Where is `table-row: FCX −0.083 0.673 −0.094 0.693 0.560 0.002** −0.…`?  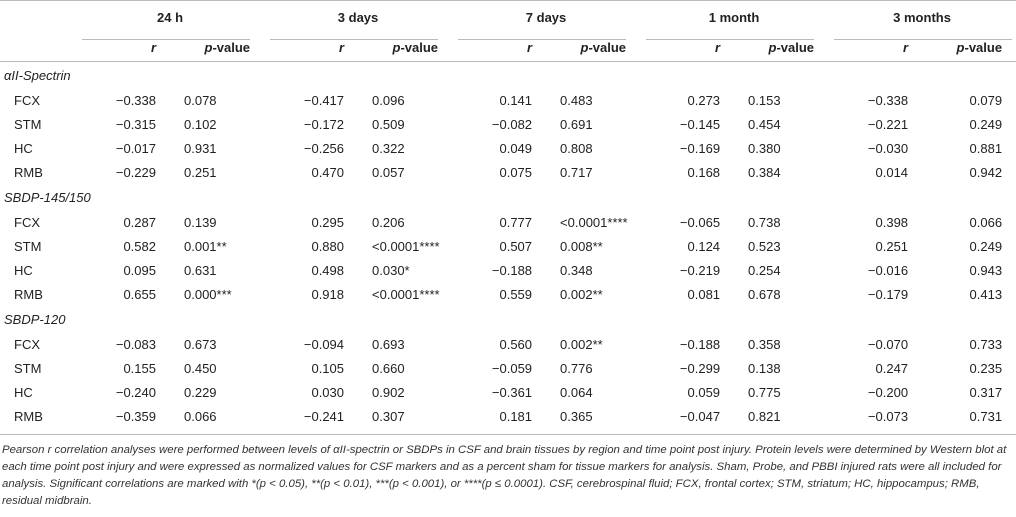 table-row: FCX −0.083 0.673 −0.094 0.693 0.560 0.002** −0.… is located at coordinates (508, 344).